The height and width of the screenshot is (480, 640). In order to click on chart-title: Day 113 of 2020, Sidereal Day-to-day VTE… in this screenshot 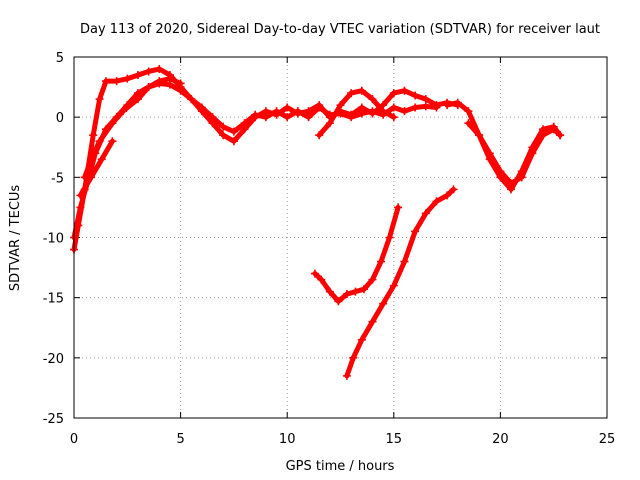, I will do `click(340, 29)`.